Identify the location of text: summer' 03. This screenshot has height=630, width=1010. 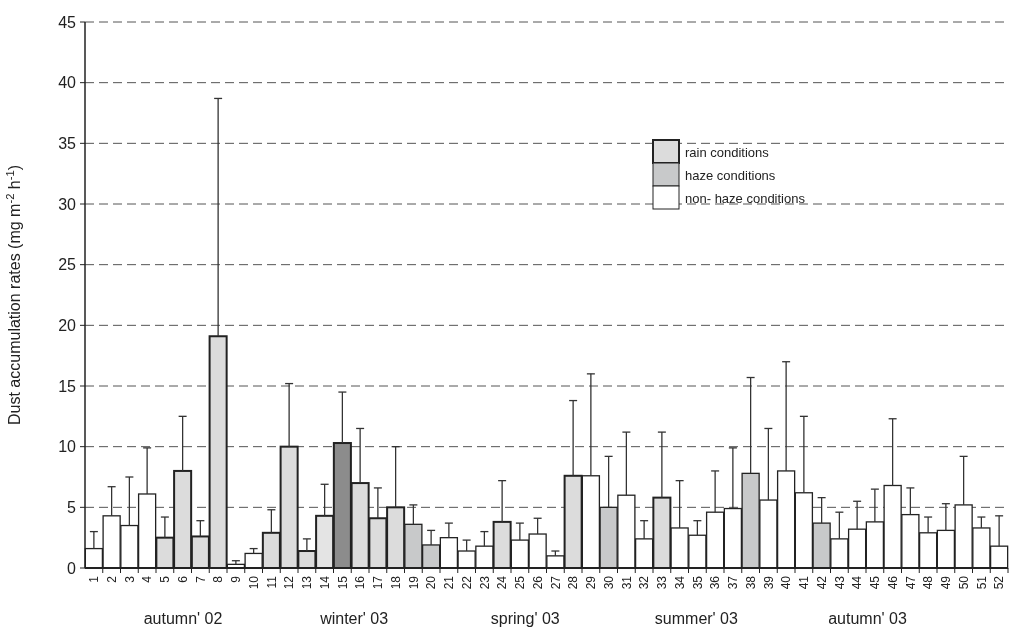
(696, 618).